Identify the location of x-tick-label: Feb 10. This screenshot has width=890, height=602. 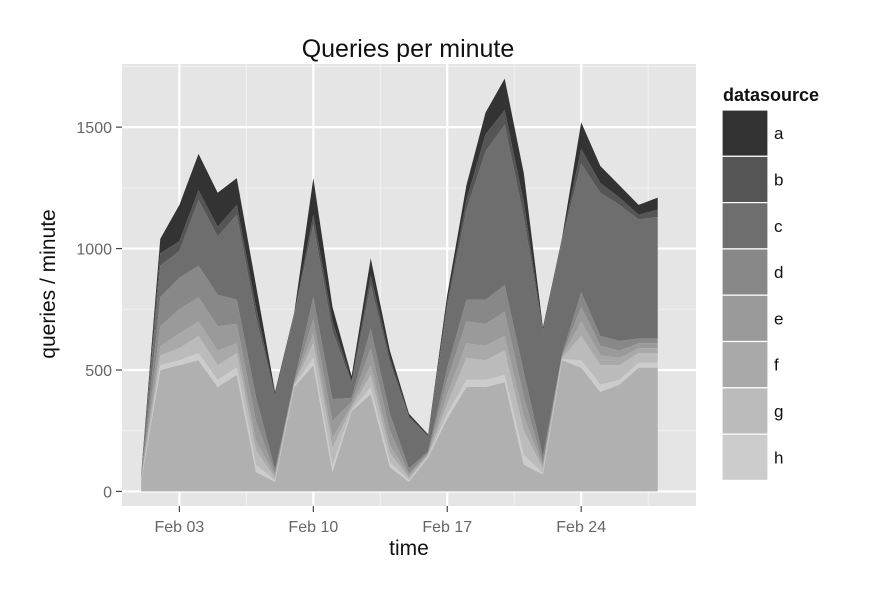
(313, 527).